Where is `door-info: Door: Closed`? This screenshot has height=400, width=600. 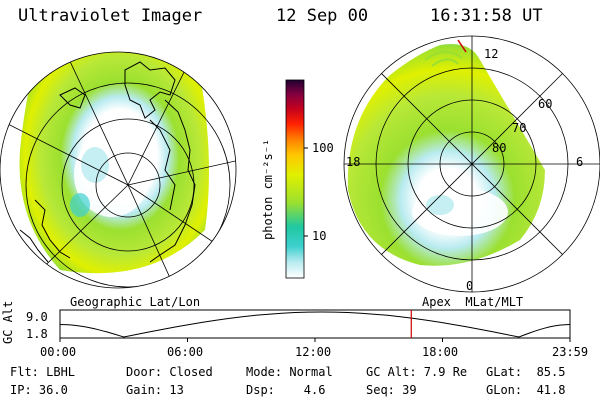 door-info: Door: Closed is located at coordinates (169, 372).